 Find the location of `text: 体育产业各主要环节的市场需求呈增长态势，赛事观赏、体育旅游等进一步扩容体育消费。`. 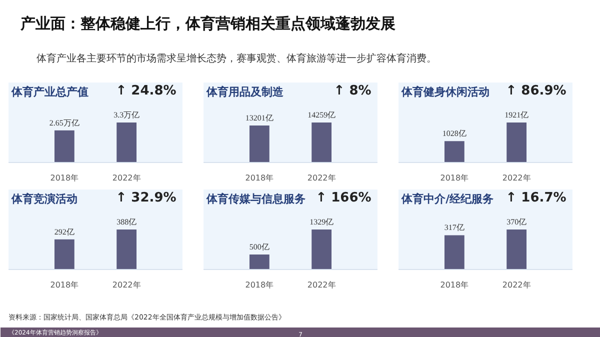

text: 体育产业各主要环节的市场需求呈增长态势，赛事观赏、体育旅游等进一步扩容体育消费。 is located at coordinates (236, 58).